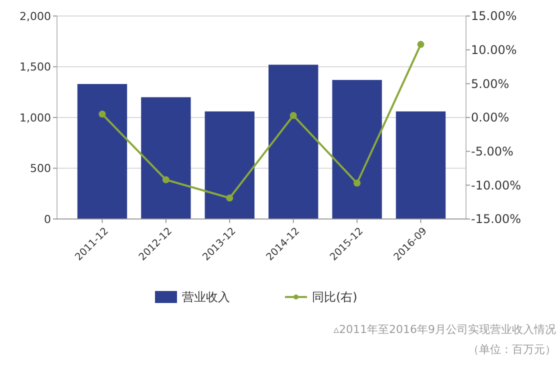 Image resolution: width=560 pixels, height=365 pixels. What do you see at coordinates (492, 151) in the screenshot?
I see `y2-tick-label: -5.00%` at bounding box center [492, 151].